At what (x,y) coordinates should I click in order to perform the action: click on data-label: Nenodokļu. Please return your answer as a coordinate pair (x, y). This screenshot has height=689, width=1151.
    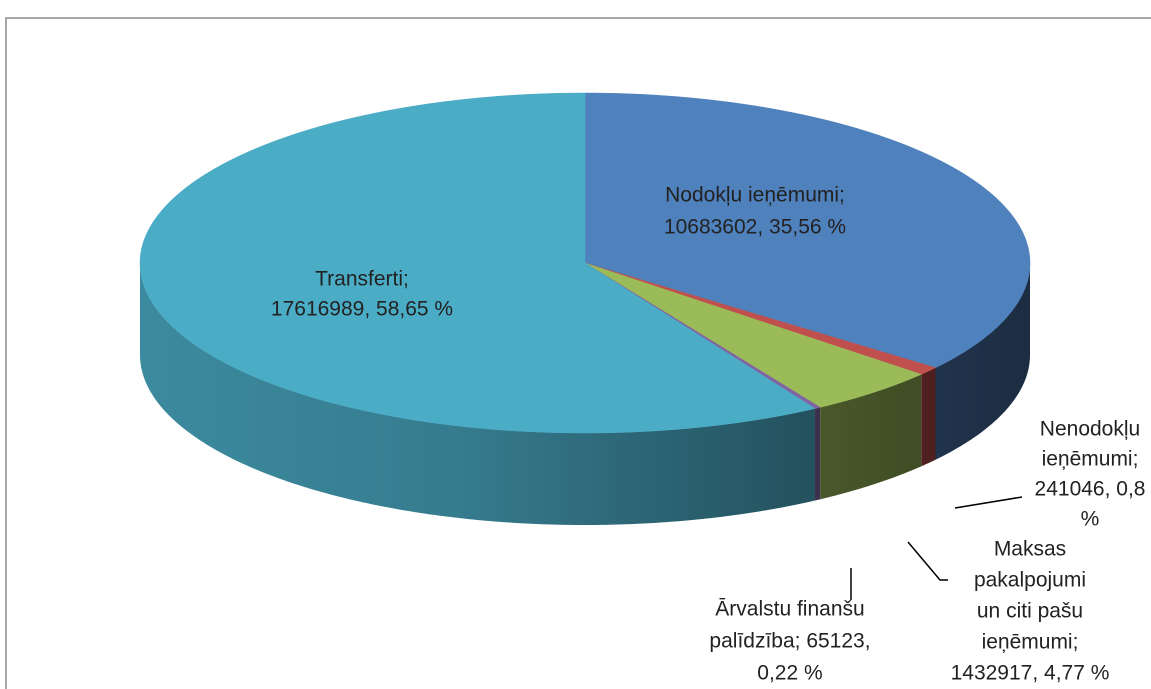
    Looking at the image, I should click on (1090, 429).